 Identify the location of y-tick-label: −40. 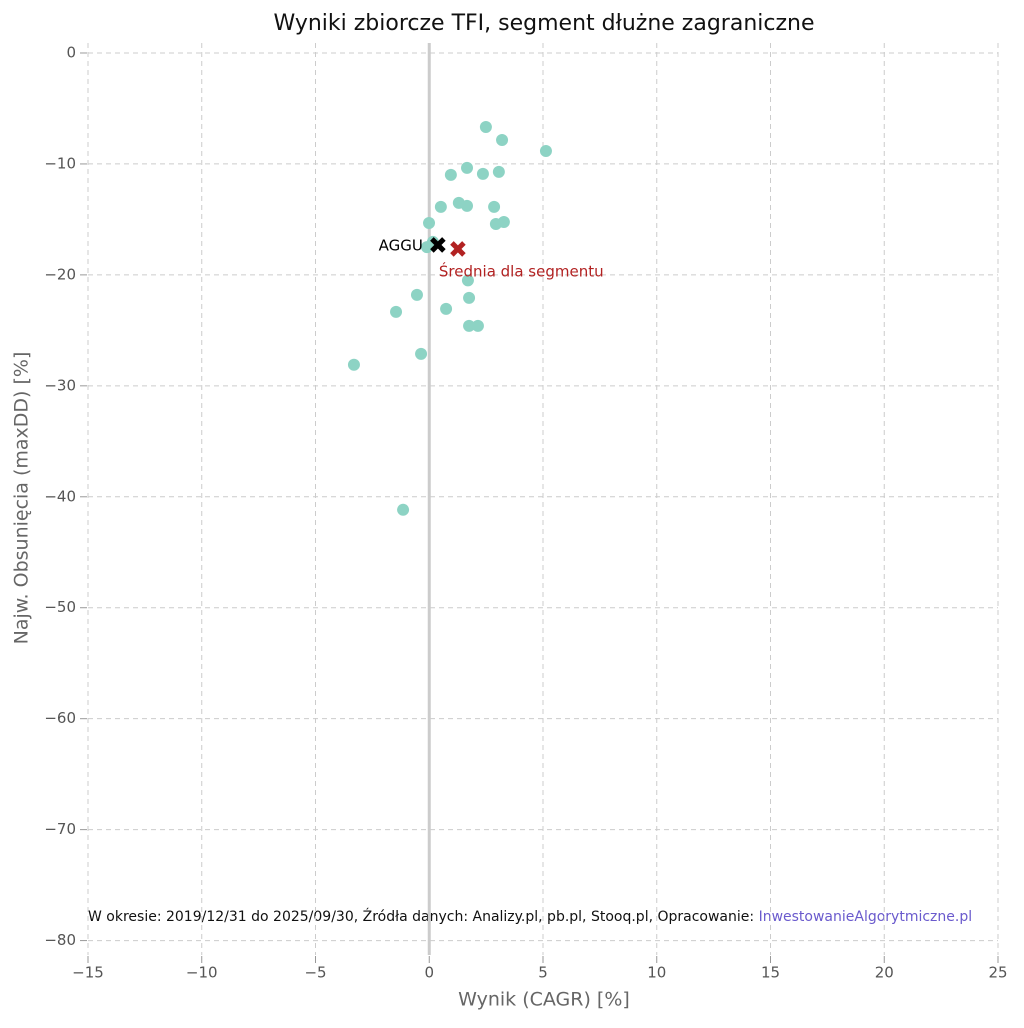
(60, 496).